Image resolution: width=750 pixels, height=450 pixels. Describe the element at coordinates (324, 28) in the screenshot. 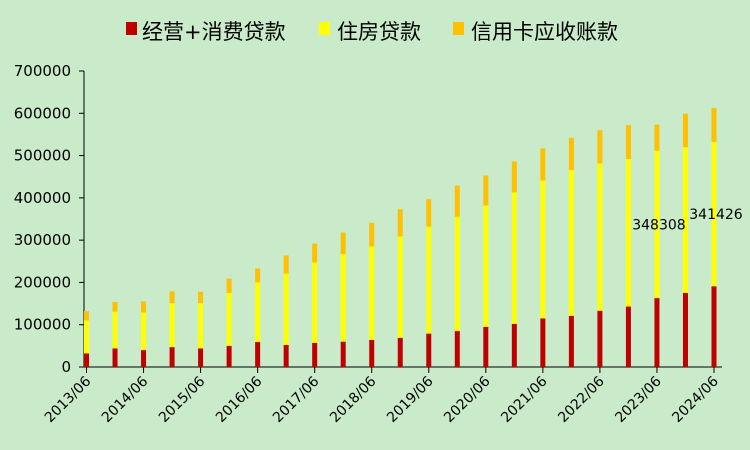

I see `legend-swatch-housing-loans` at that location.